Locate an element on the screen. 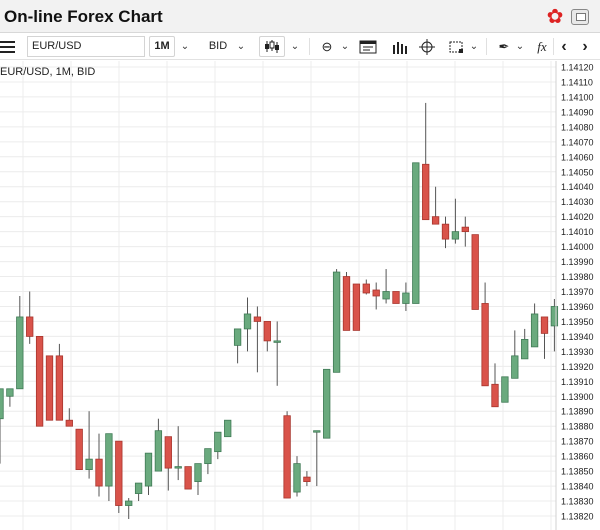 The height and width of the screenshot is (530, 600). settings-icon: ✿ is located at coordinates (555, 17).